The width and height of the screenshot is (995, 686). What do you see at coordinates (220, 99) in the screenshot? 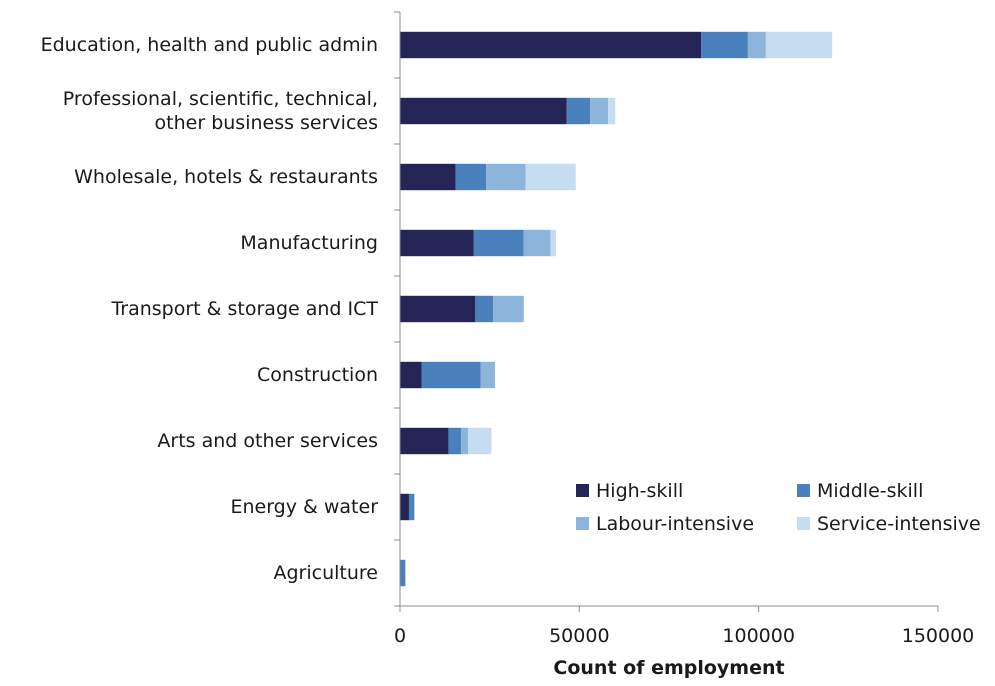
I see `category-label: Professional, scientific, technical,` at bounding box center [220, 99].